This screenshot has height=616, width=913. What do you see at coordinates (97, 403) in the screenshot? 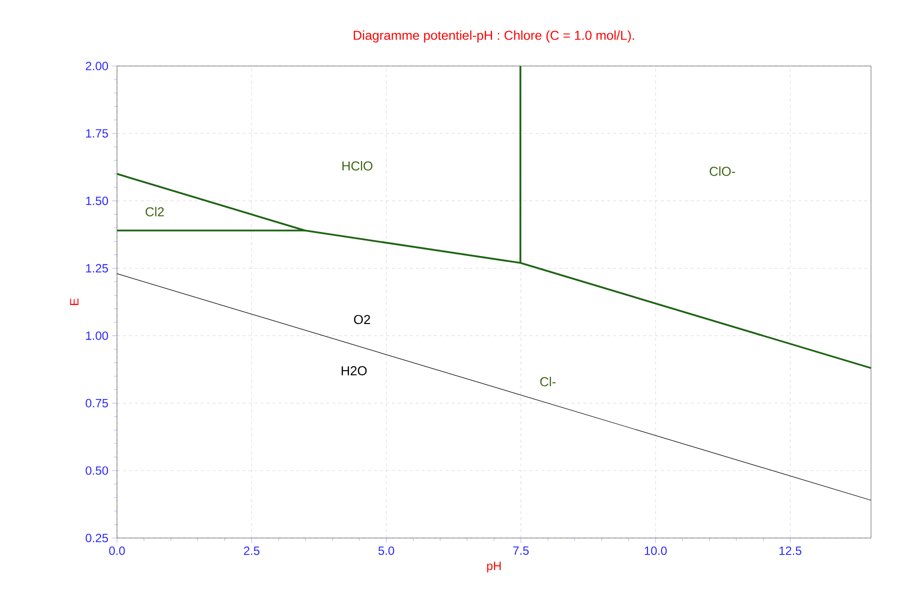
I see `y-tick-label: 0.75` at bounding box center [97, 403].